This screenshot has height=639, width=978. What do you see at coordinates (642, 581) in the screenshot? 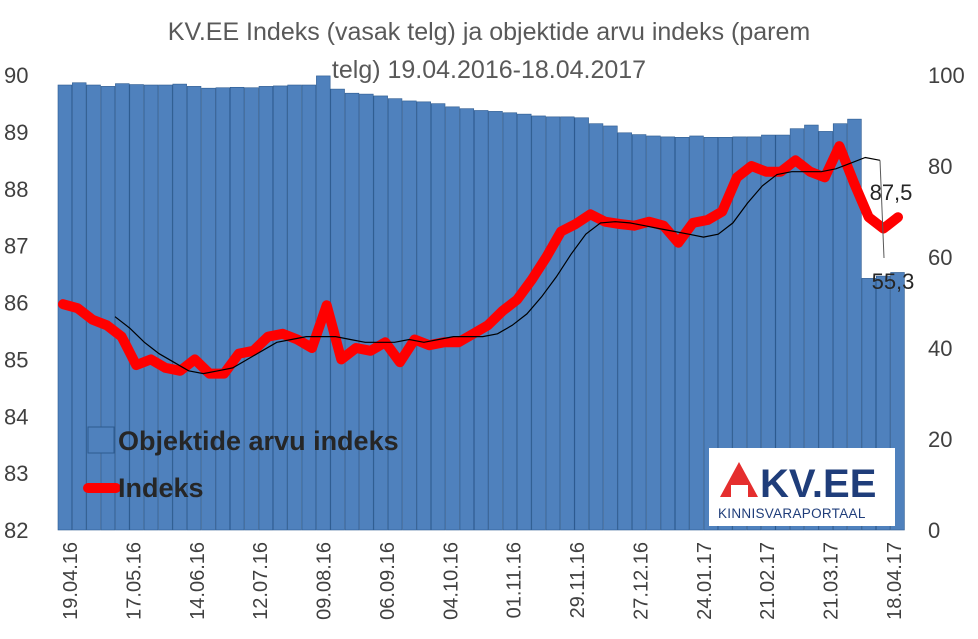
I see `x-axis-tick-label: 27.12.16` at bounding box center [642, 581].